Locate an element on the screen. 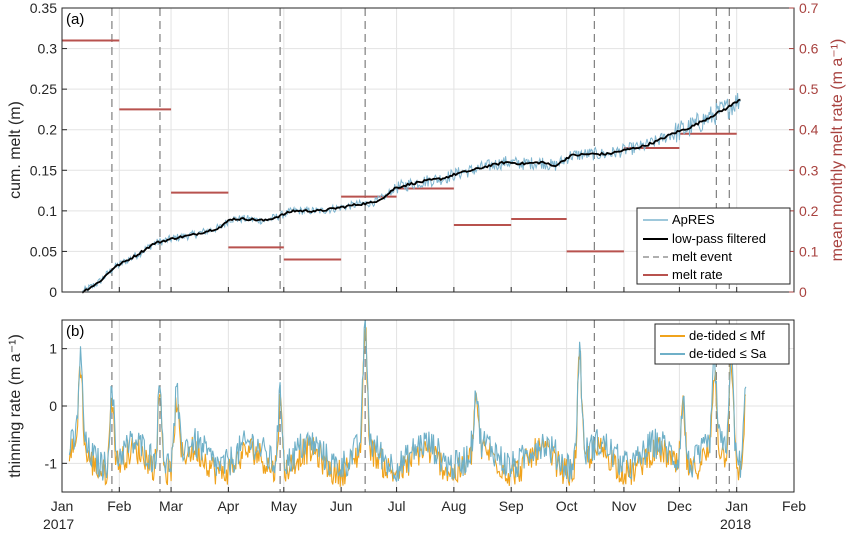  legend-filtered: low-pass filtered is located at coordinates (719, 238).